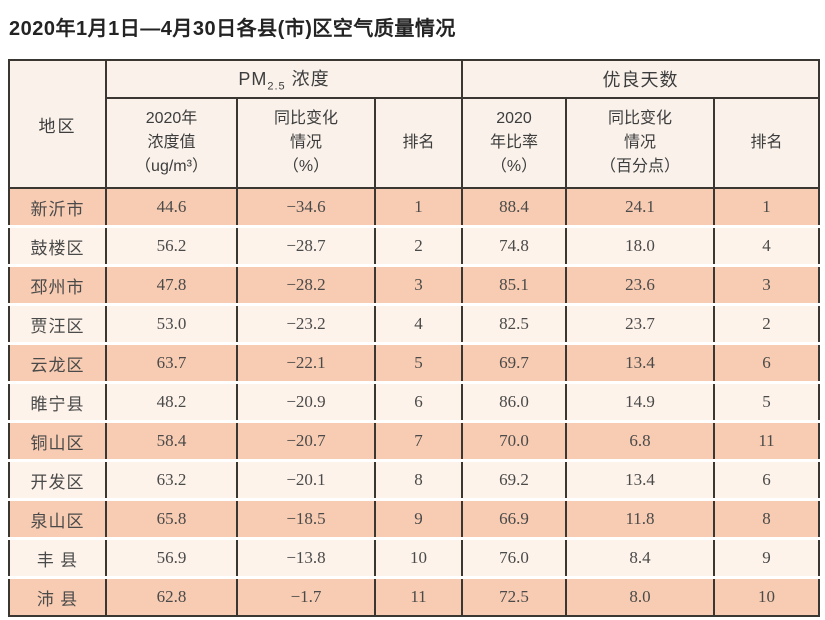 Image resolution: width=825 pixels, height=620 pixels. Describe the element at coordinates (514, 362) in the screenshot. I see `ratio-cell: 69.7` at that location.